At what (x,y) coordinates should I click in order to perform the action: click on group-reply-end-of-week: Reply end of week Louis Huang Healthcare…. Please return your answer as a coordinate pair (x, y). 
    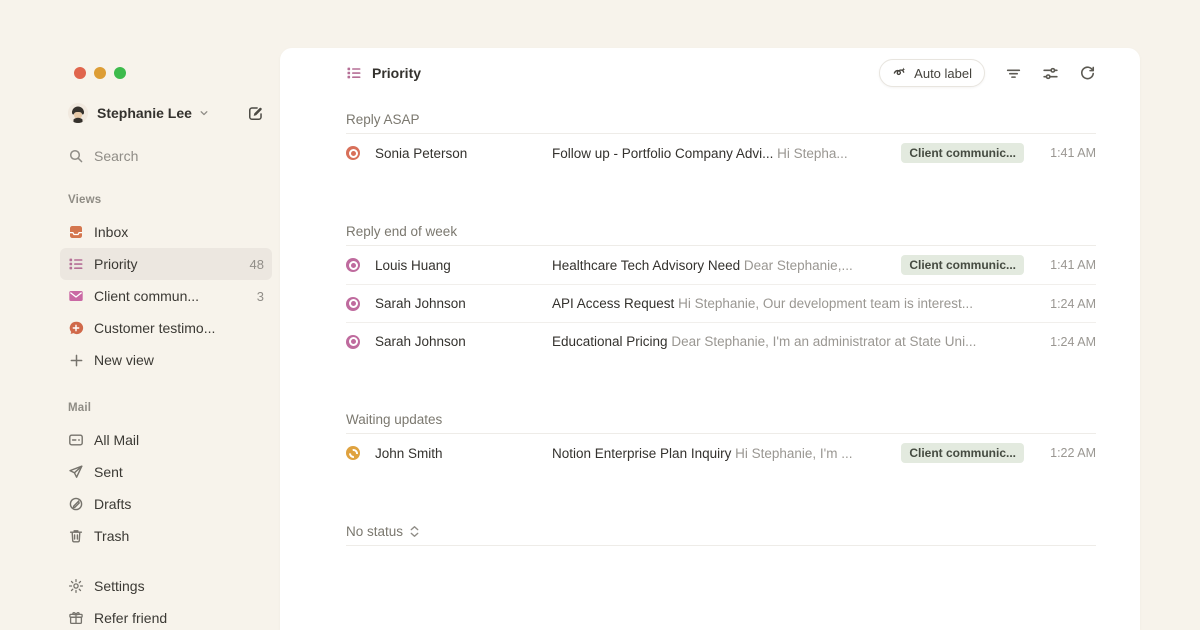
    Looking at the image, I should click on (721, 289).